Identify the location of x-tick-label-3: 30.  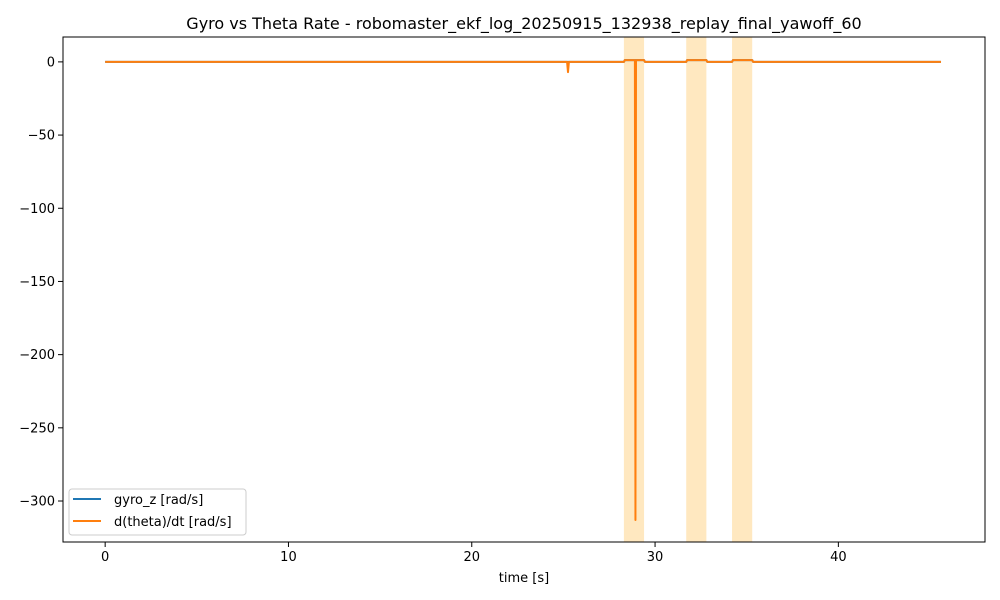
(655, 557).